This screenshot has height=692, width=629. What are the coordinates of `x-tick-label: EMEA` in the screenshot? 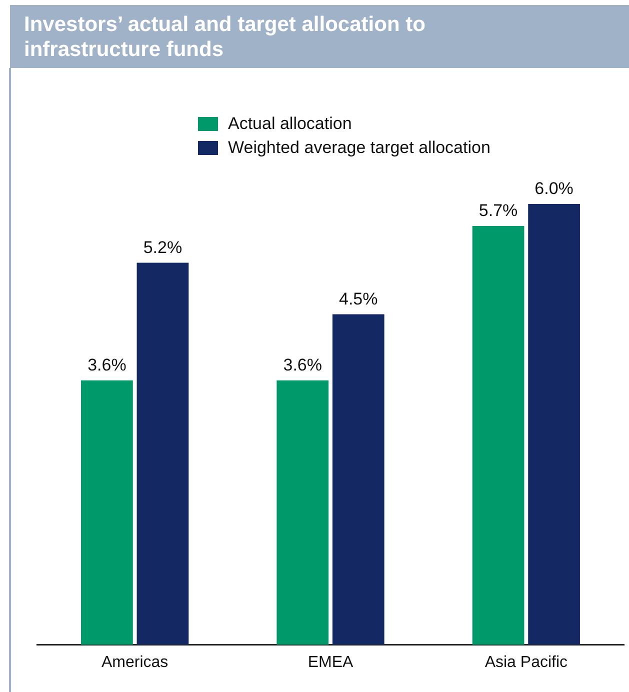 It's located at (331, 662).